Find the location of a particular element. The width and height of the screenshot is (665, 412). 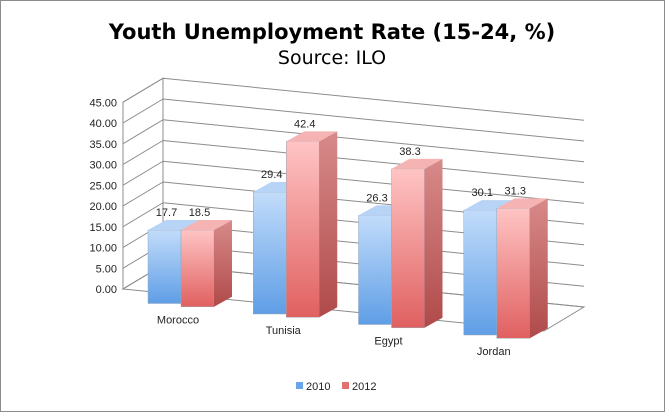

value-label-egypt-2012: 38.3 is located at coordinates (409, 152).